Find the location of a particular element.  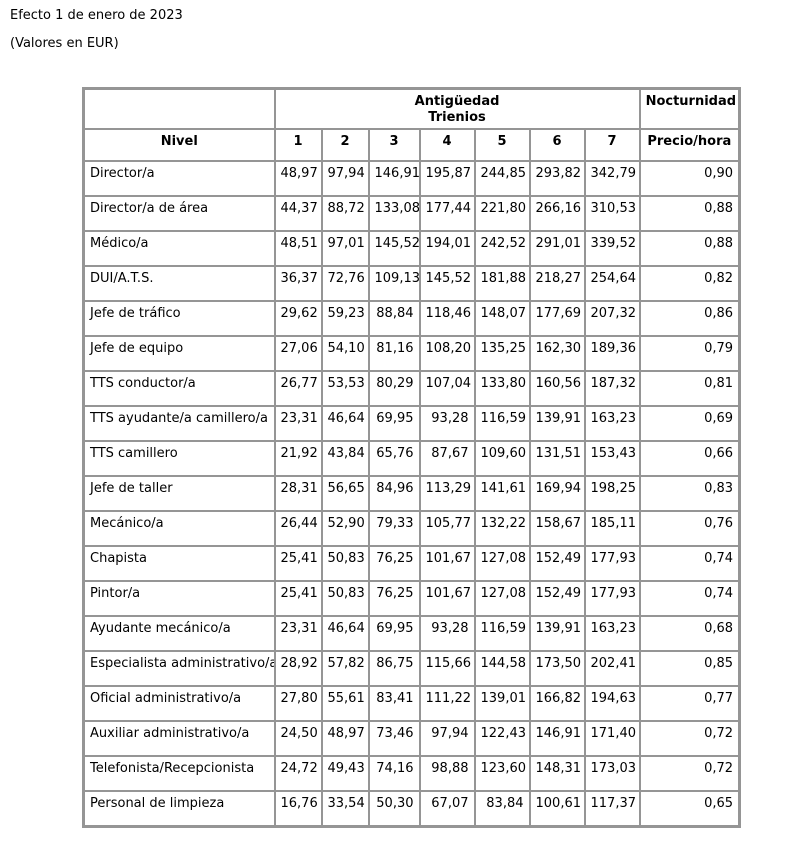

trienio-value-cell: 107,04 is located at coordinates (447, 389).